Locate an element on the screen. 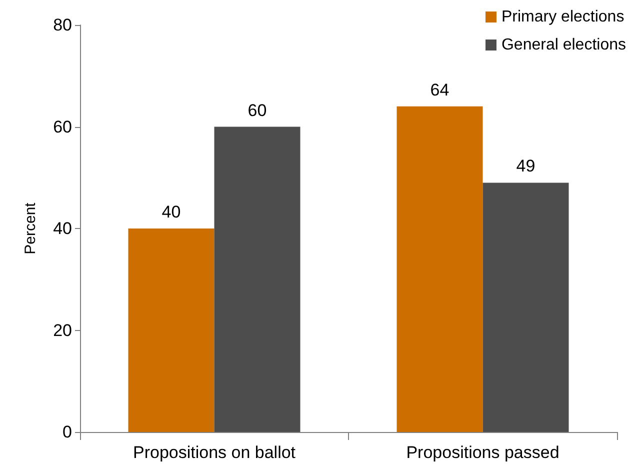 Image resolution: width=639 pixels, height=468 pixels. data-label: 40 is located at coordinates (171, 212).